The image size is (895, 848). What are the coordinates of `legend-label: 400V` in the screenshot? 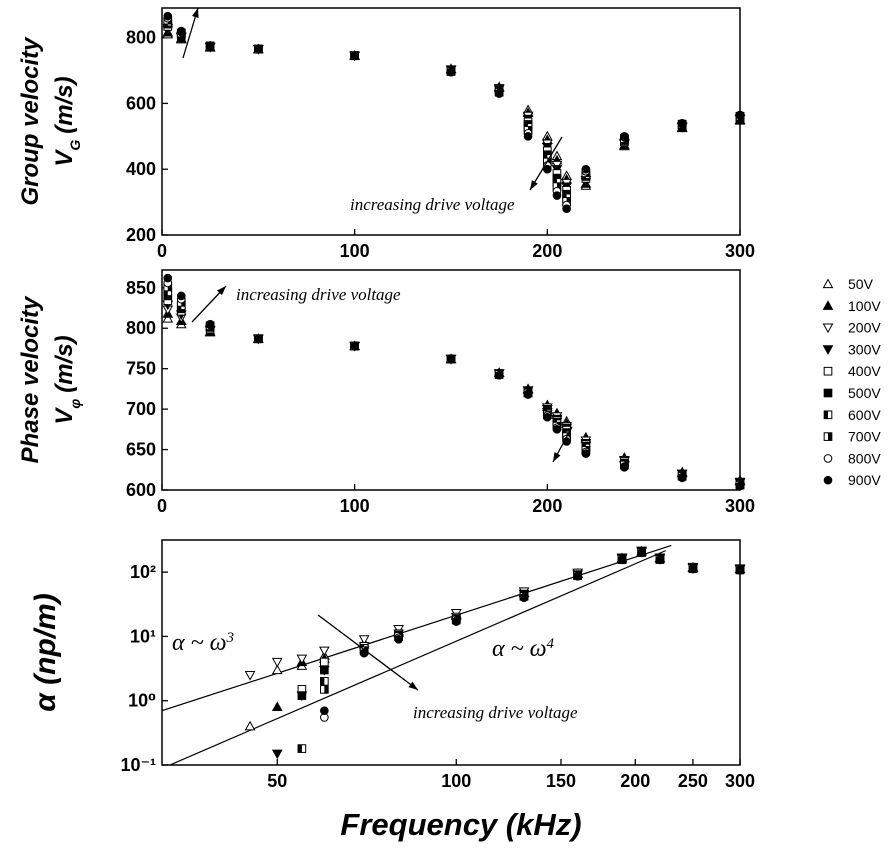 It's located at (864, 371).